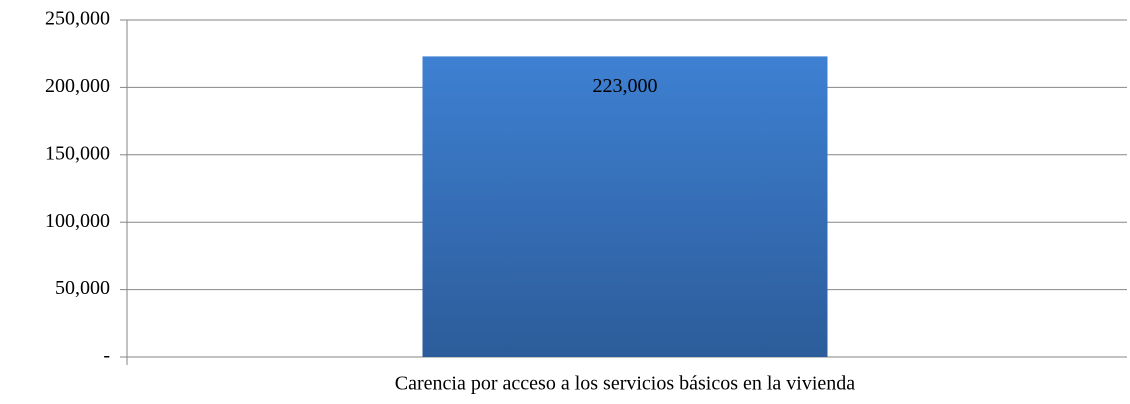  What do you see at coordinates (77, 221) in the screenshot?
I see `y-tick-label: 100,000` at bounding box center [77, 221].